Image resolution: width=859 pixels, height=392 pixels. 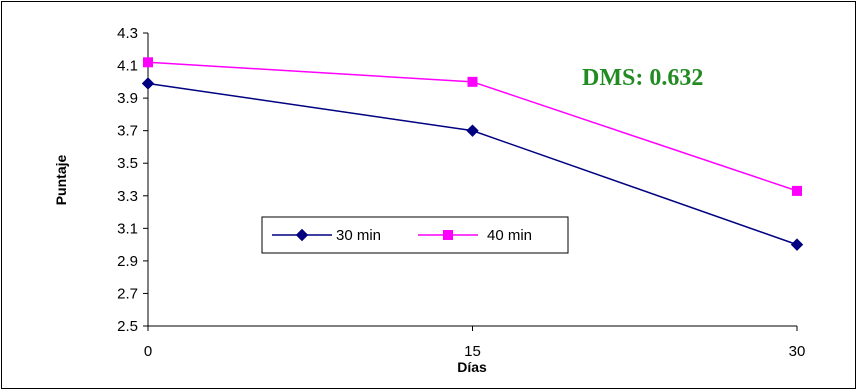 What do you see at coordinates (127, 326) in the screenshot?
I see `y-tick-label: 2.5` at bounding box center [127, 326].